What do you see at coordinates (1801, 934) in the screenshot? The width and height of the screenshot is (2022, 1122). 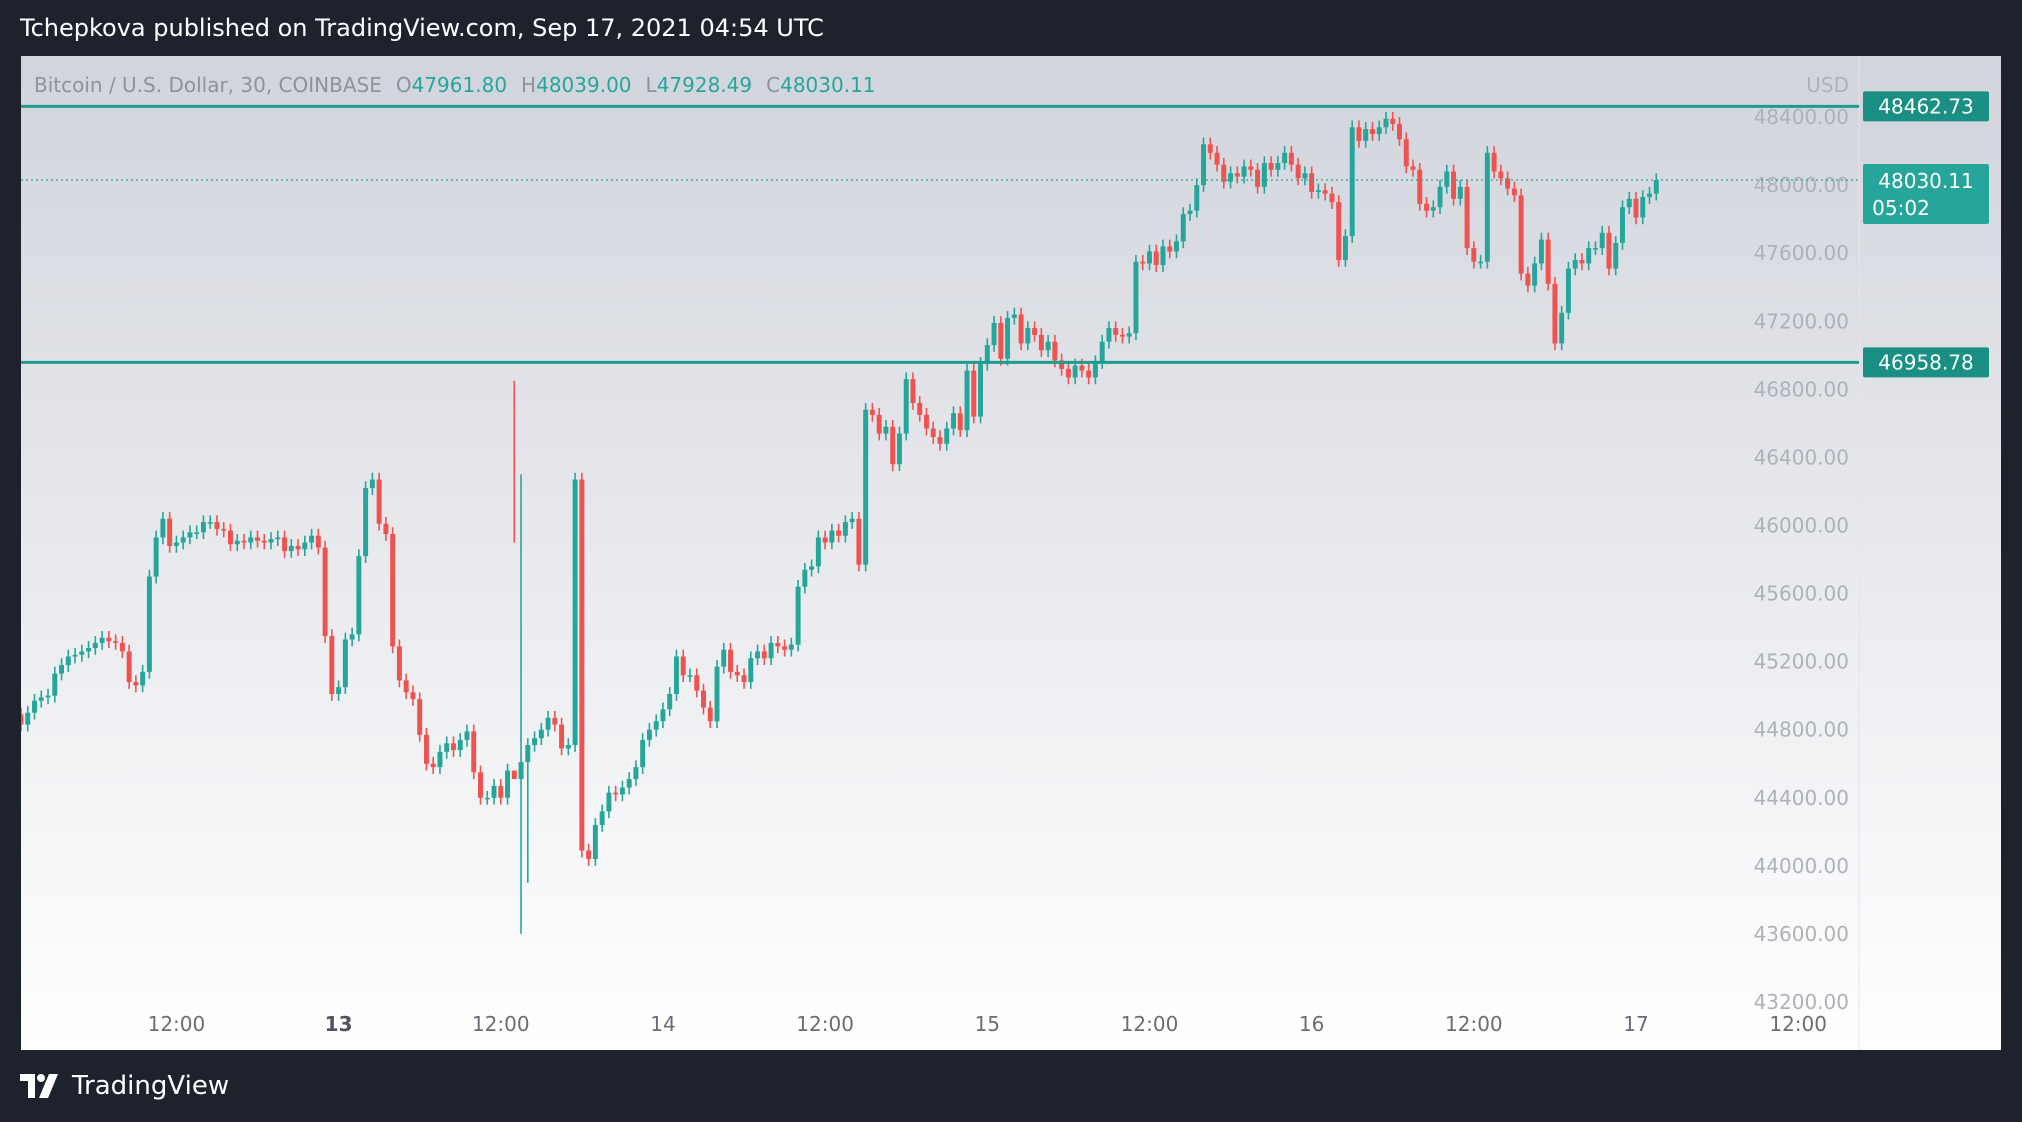 I see `price-tick-label: 43600.00` at bounding box center [1801, 934].